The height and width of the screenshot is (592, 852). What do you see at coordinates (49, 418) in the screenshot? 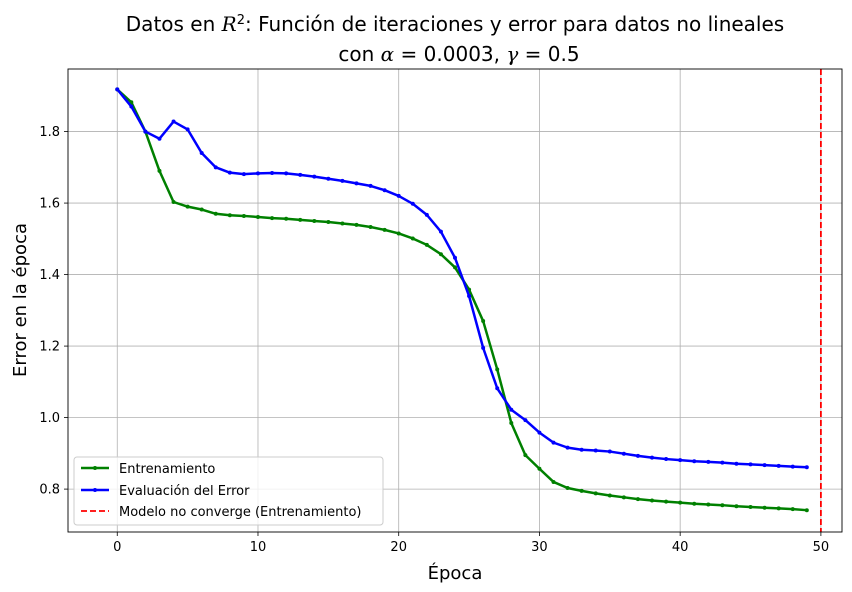
I see `y-tick-label-1: 1.0` at bounding box center [49, 418].